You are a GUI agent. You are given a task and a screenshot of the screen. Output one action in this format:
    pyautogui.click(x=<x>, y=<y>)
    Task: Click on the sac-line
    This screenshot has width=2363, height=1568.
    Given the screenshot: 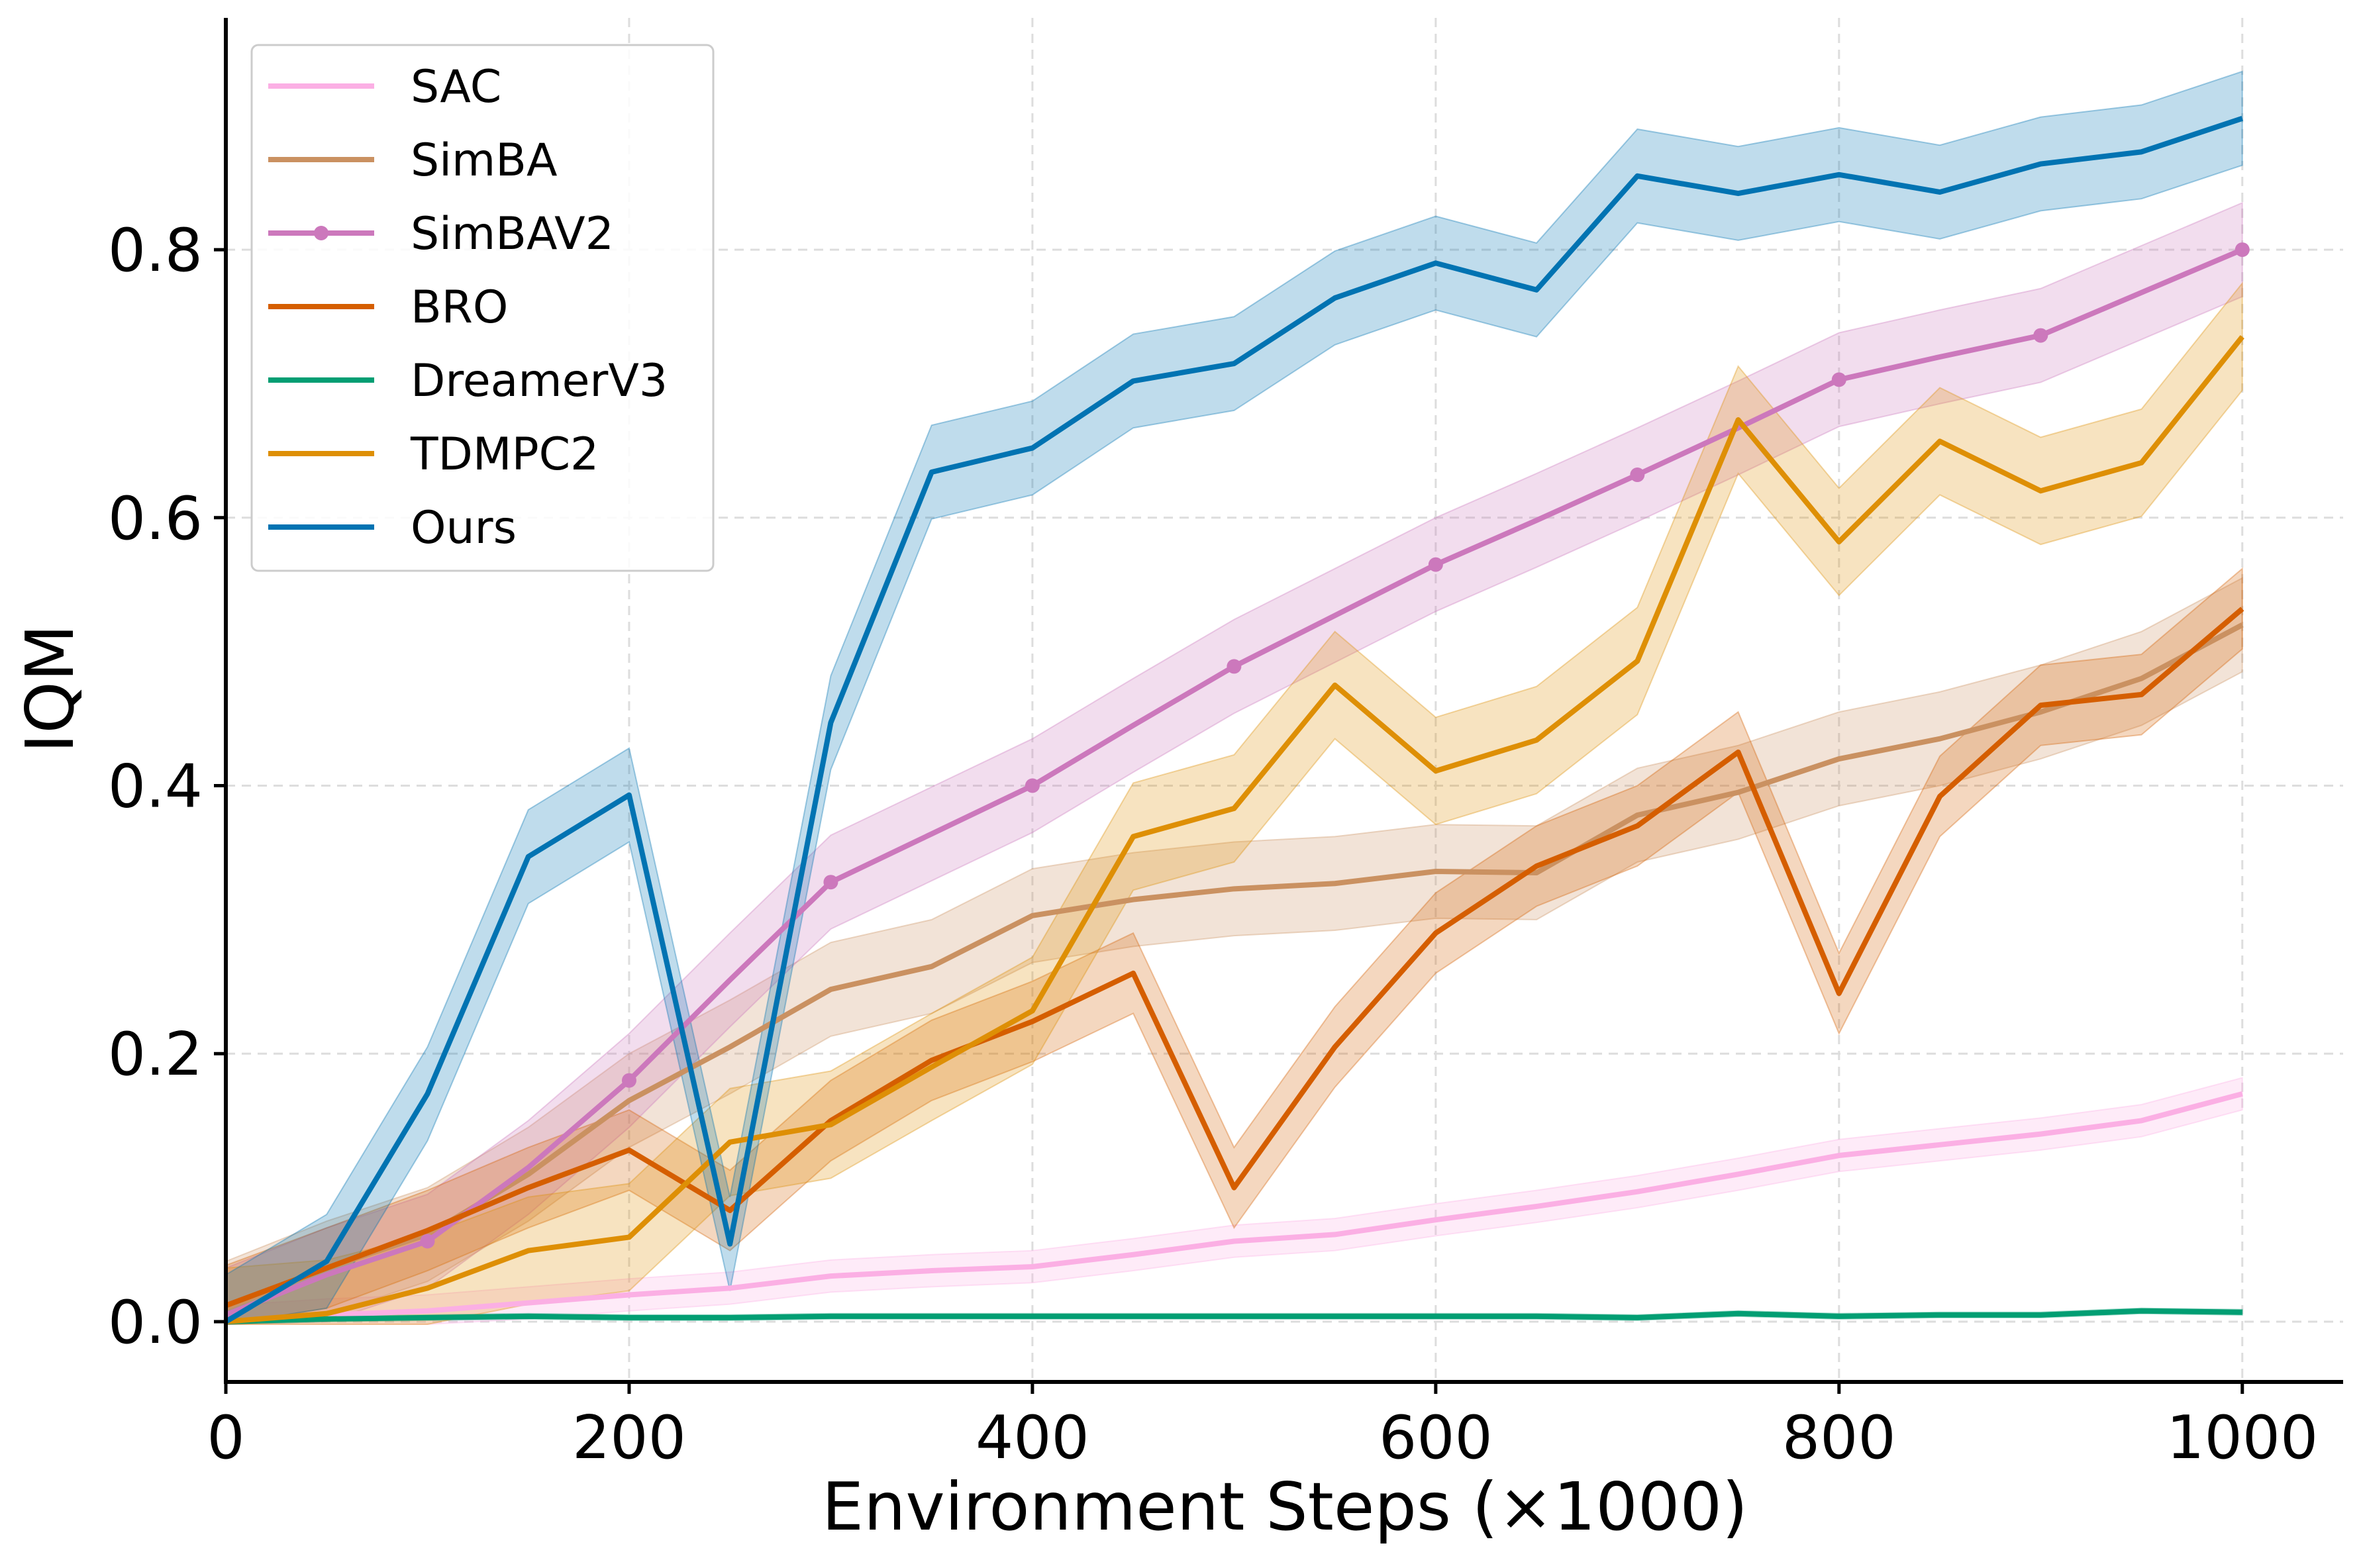 What is the action you would take?
    pyautogui.click(x=1234, y=1207)
    